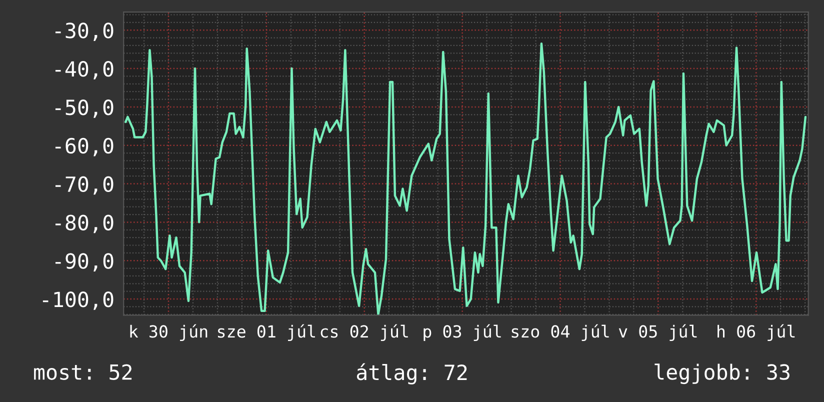  Describe the element at coordinates (560, 332) in the screenshot. I see `x-tick-label: szo 04 júl` at that location.